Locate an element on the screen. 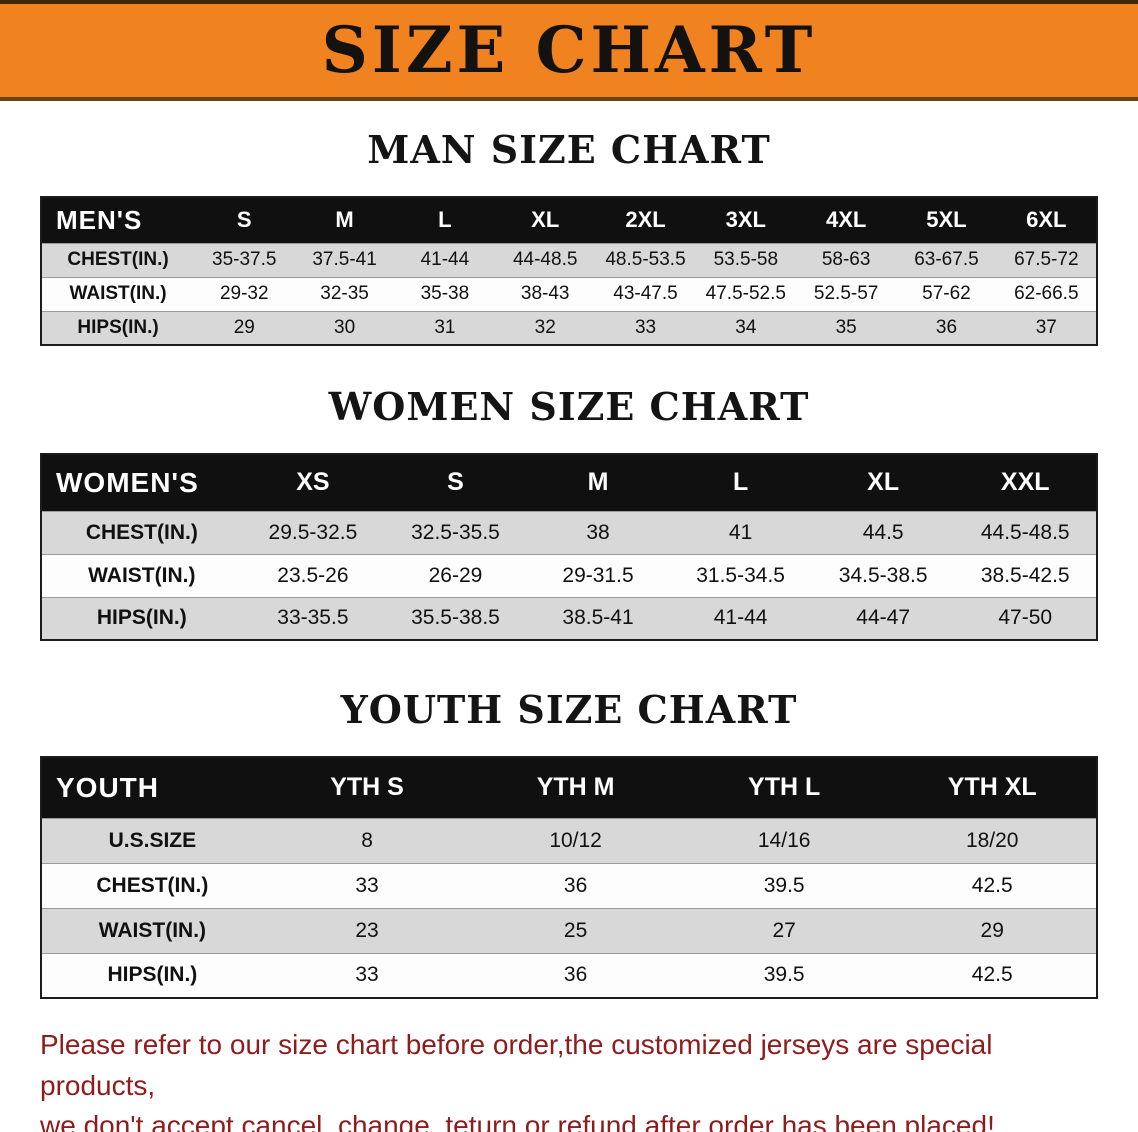 The height and width of the screenshot is (1132, 1138). size-value-cell: 8 is located at coordinates (367, 840).